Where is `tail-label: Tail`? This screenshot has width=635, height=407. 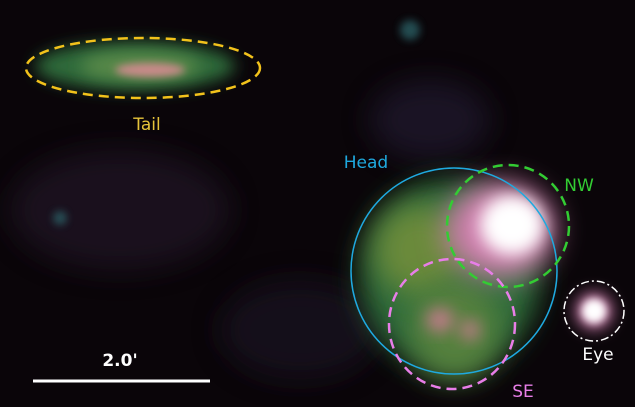 tail-label: Tail is located at coordinates (146, 125).